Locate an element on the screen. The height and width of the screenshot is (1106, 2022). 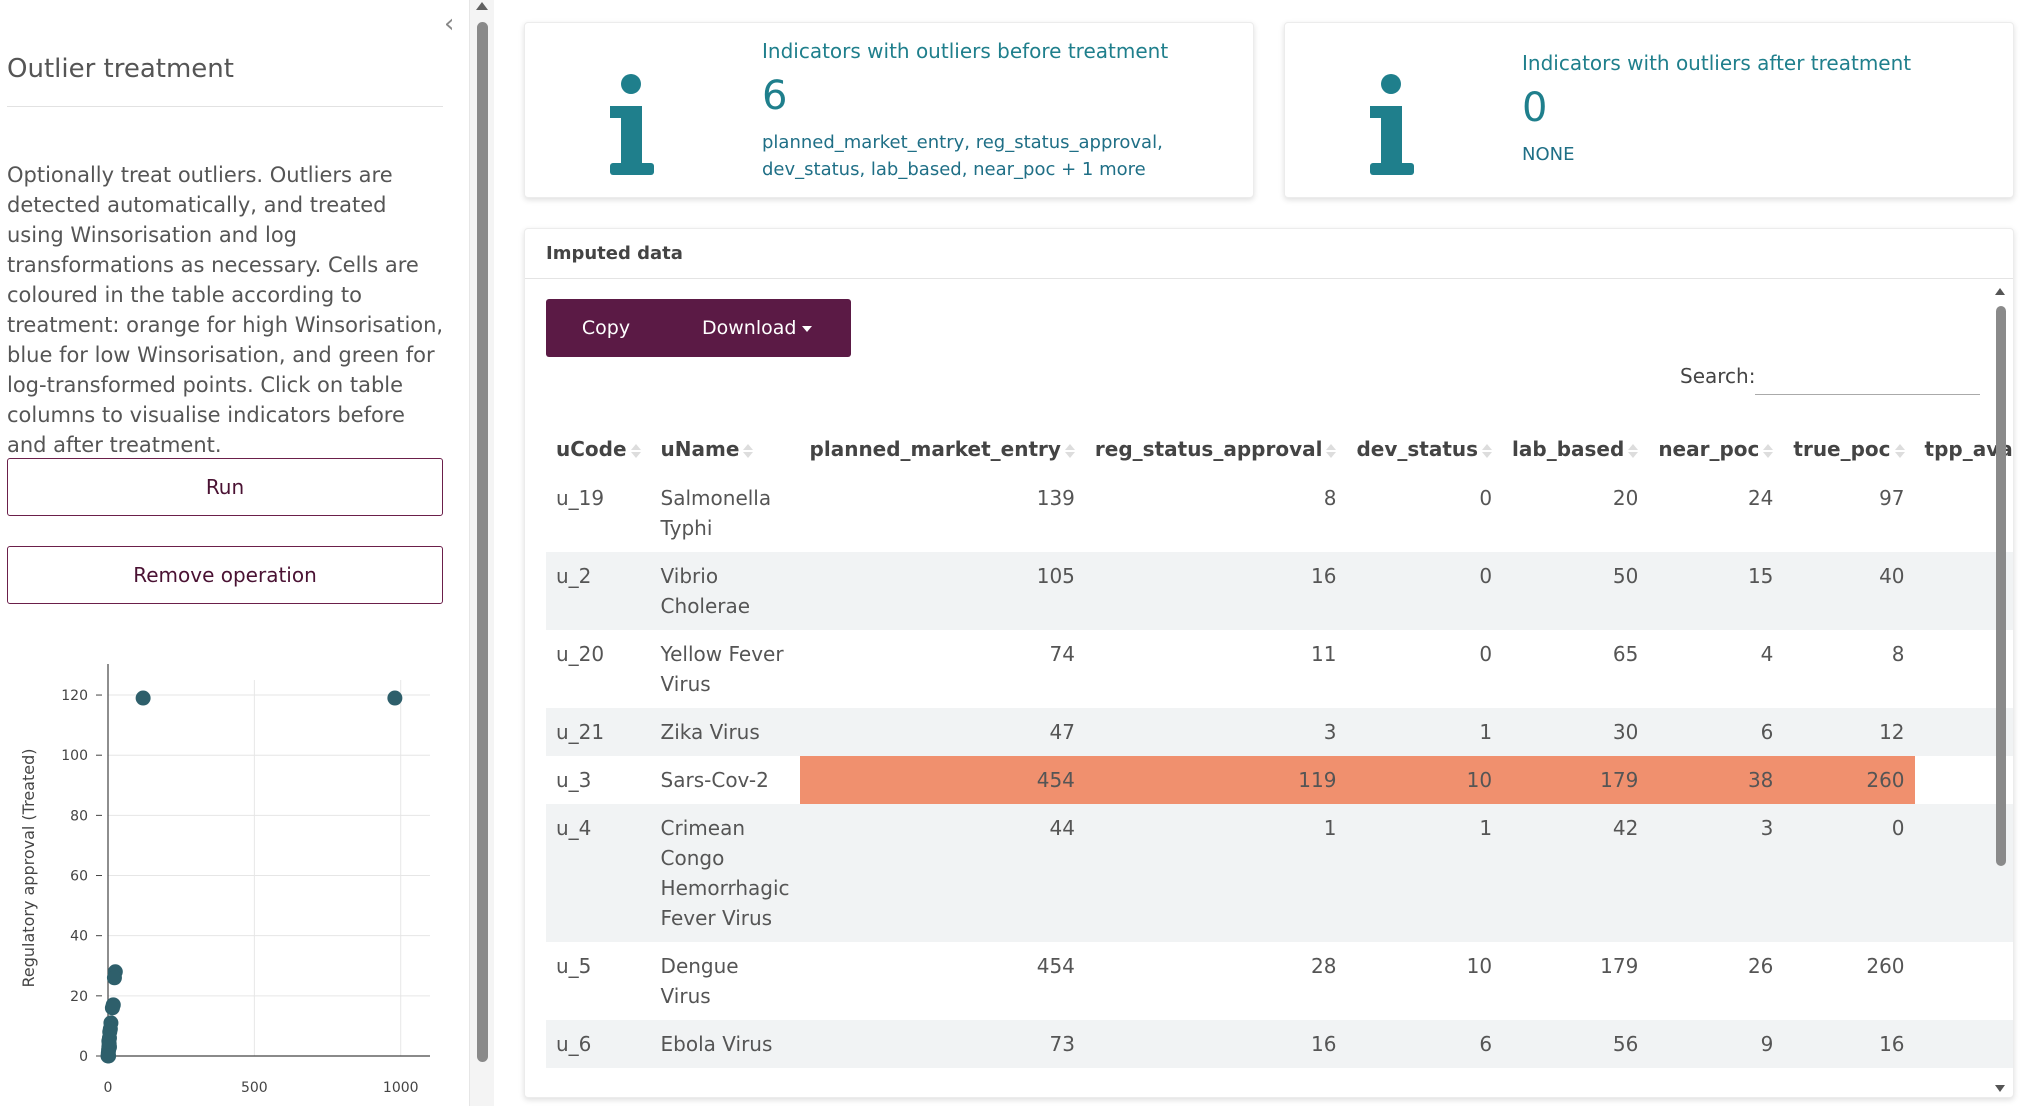
cell-lab-based: 56 is located at coordinates (1575, 1044).